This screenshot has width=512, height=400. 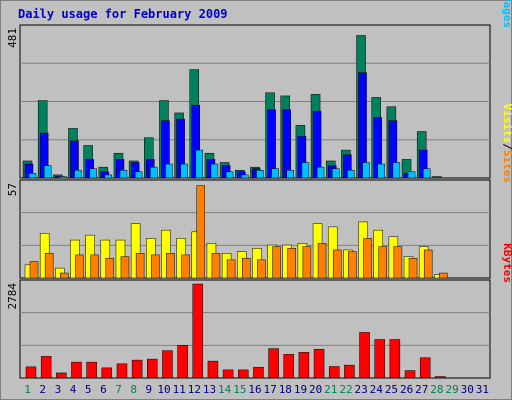 I want to click on day-label: 6, so click(x=103, y=389).